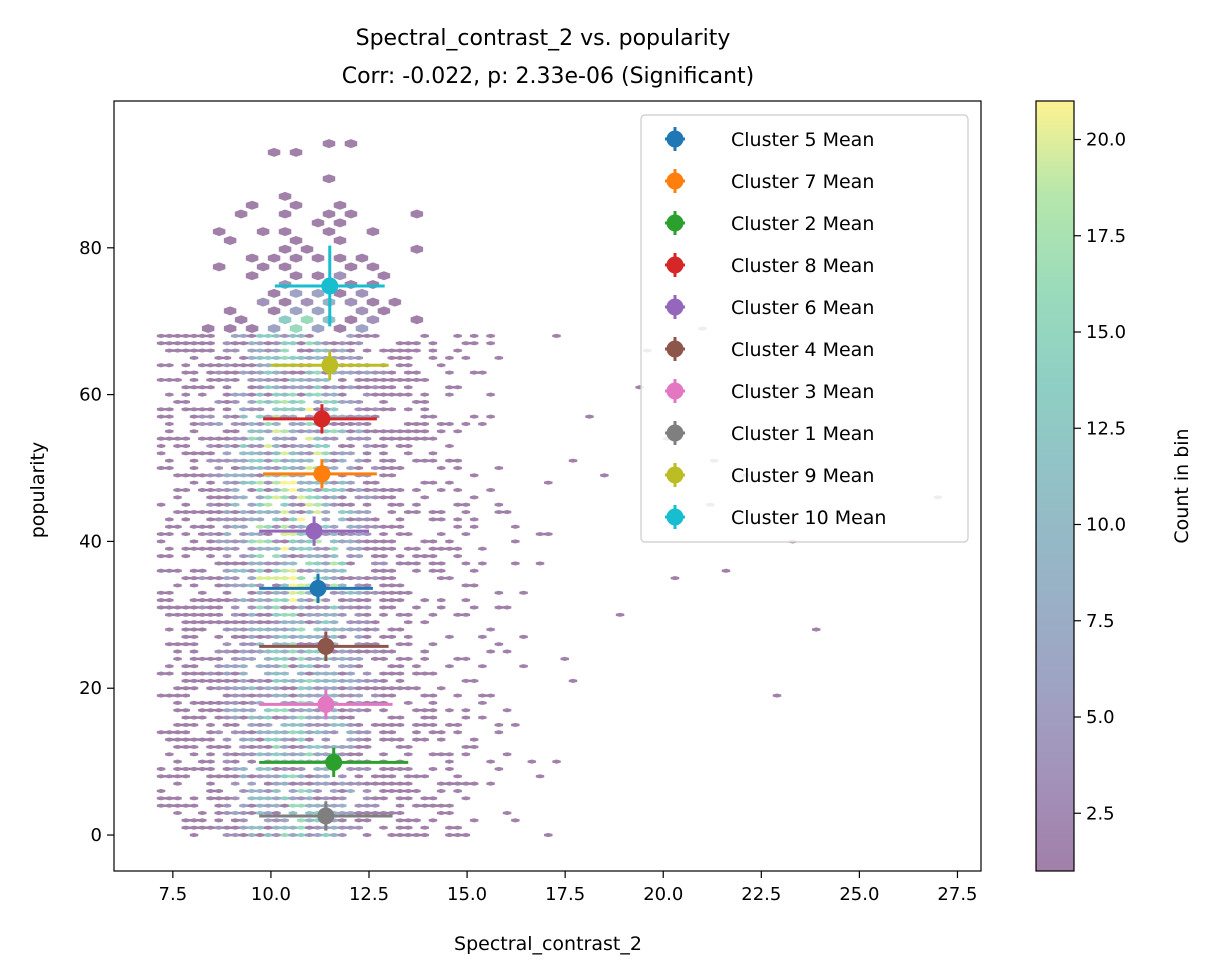 This screenshot has width=1215, height=979. I want to click on y-tick-label: 40, so click(90, 541).